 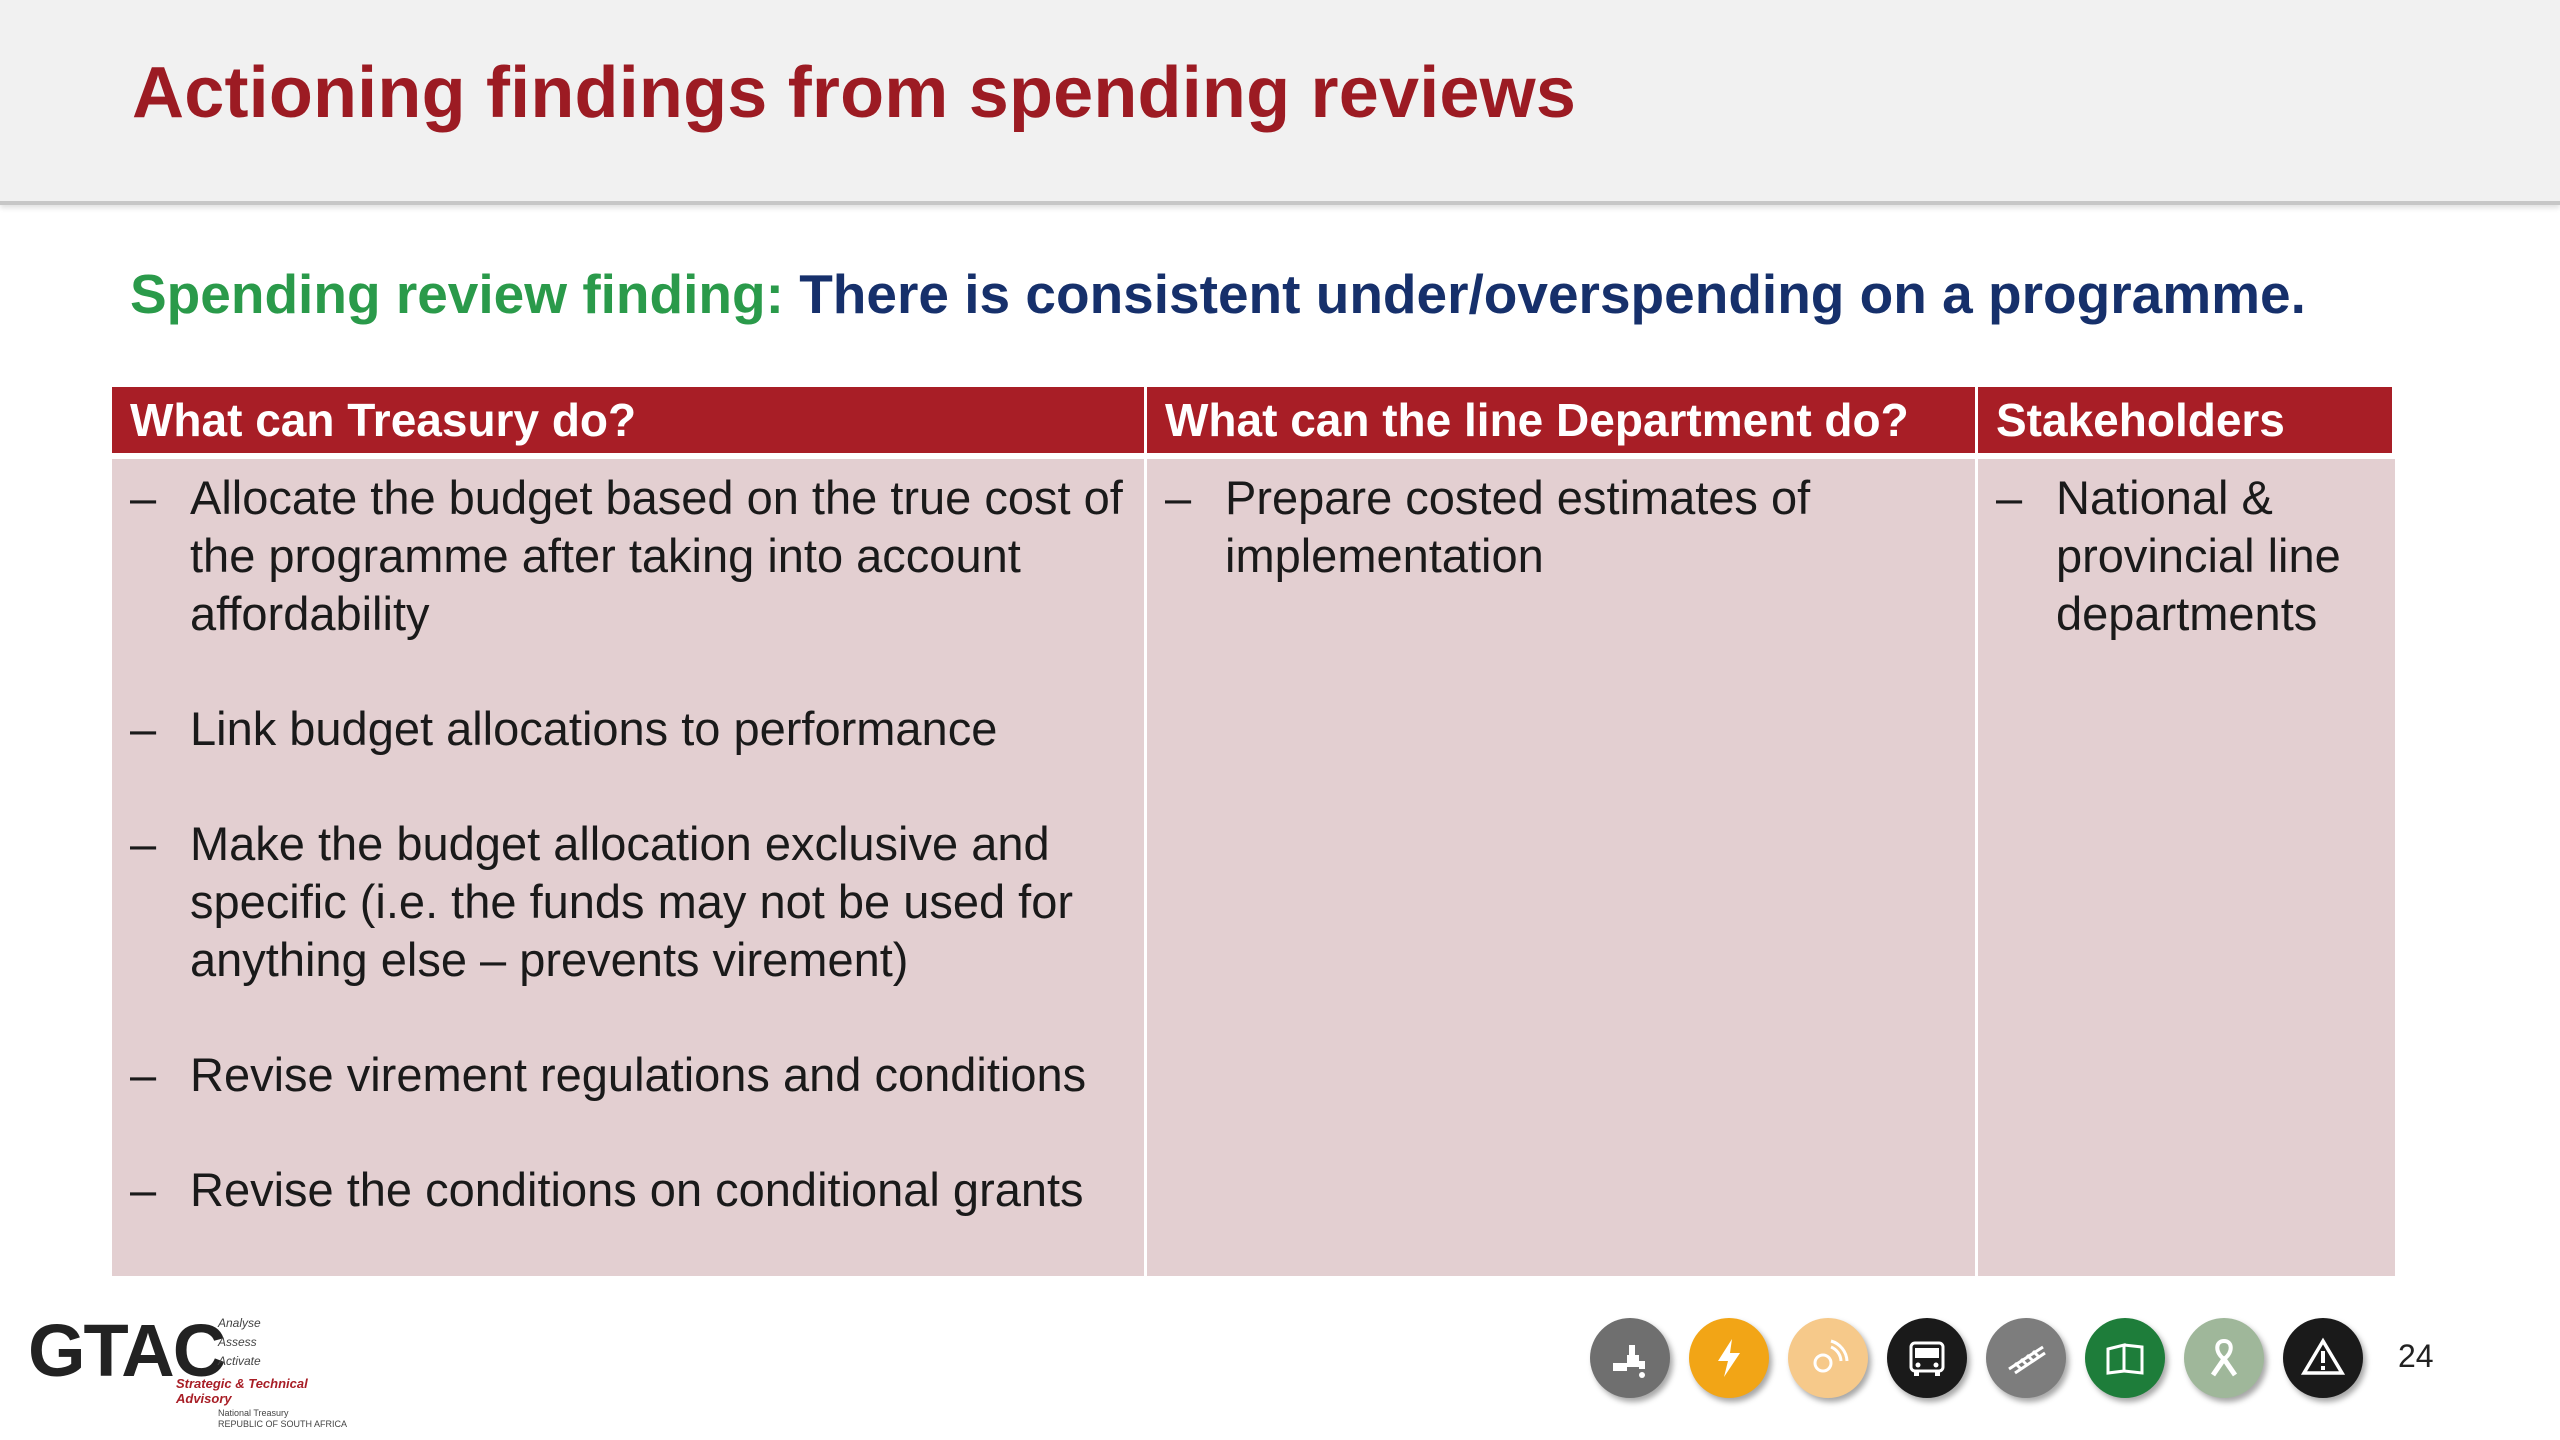 What do you see at coordinates (627, 729) in the screenshot?
I see `list-item: – Link budget allocations to performance` at bounding box center [627, 729].